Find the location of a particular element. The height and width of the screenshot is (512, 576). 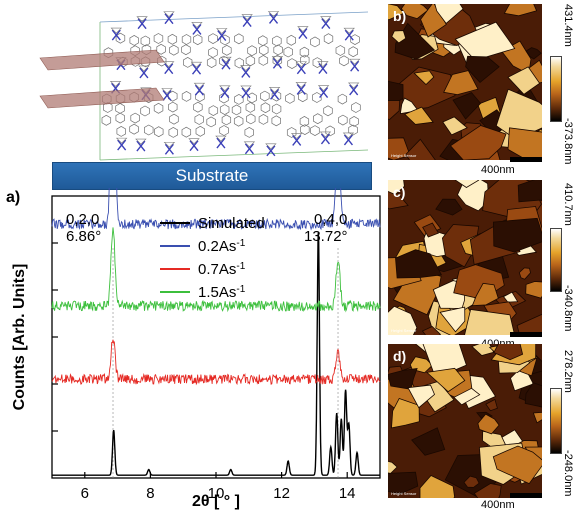

series-line-1.5As-1 is located at coordinates (216, 270).